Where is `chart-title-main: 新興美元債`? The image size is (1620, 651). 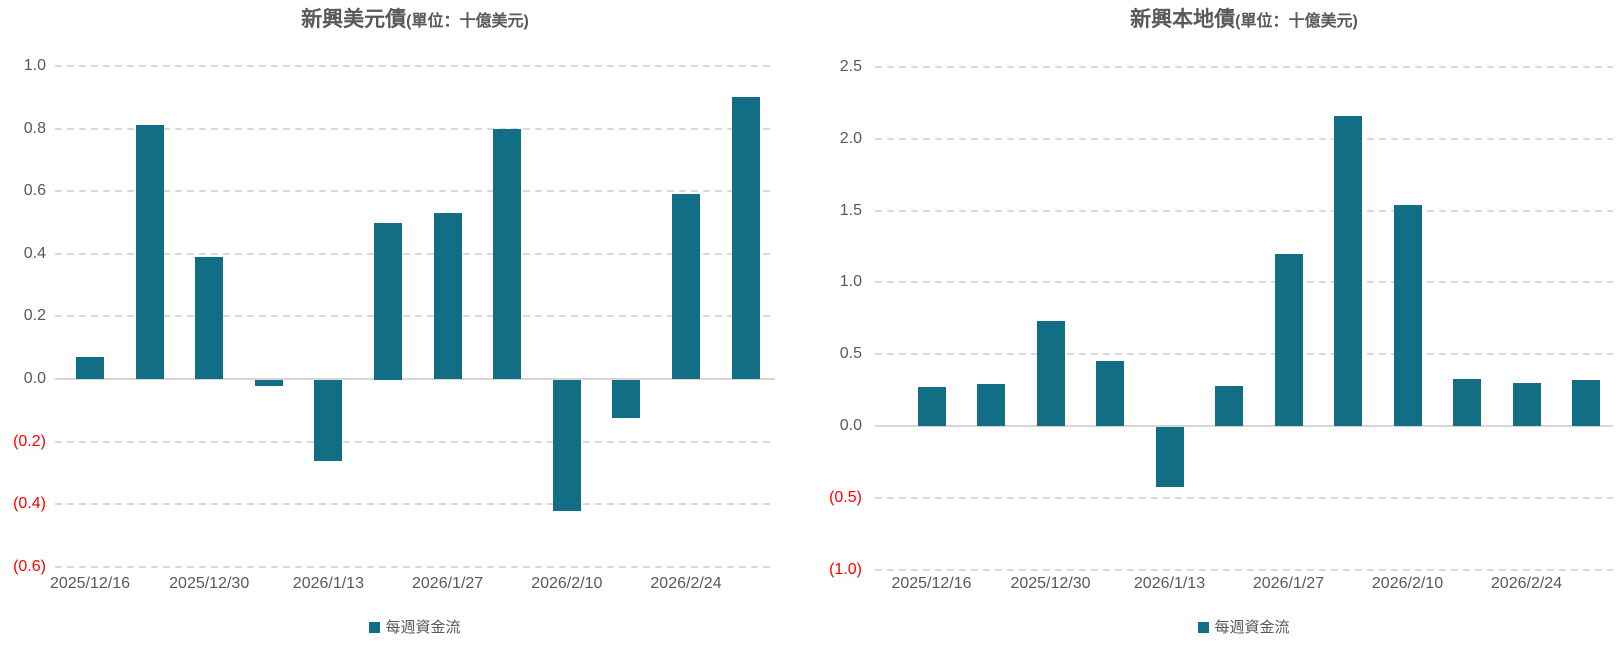
chart-title-main: 新興美元債 is located at coordinates (354, 19).